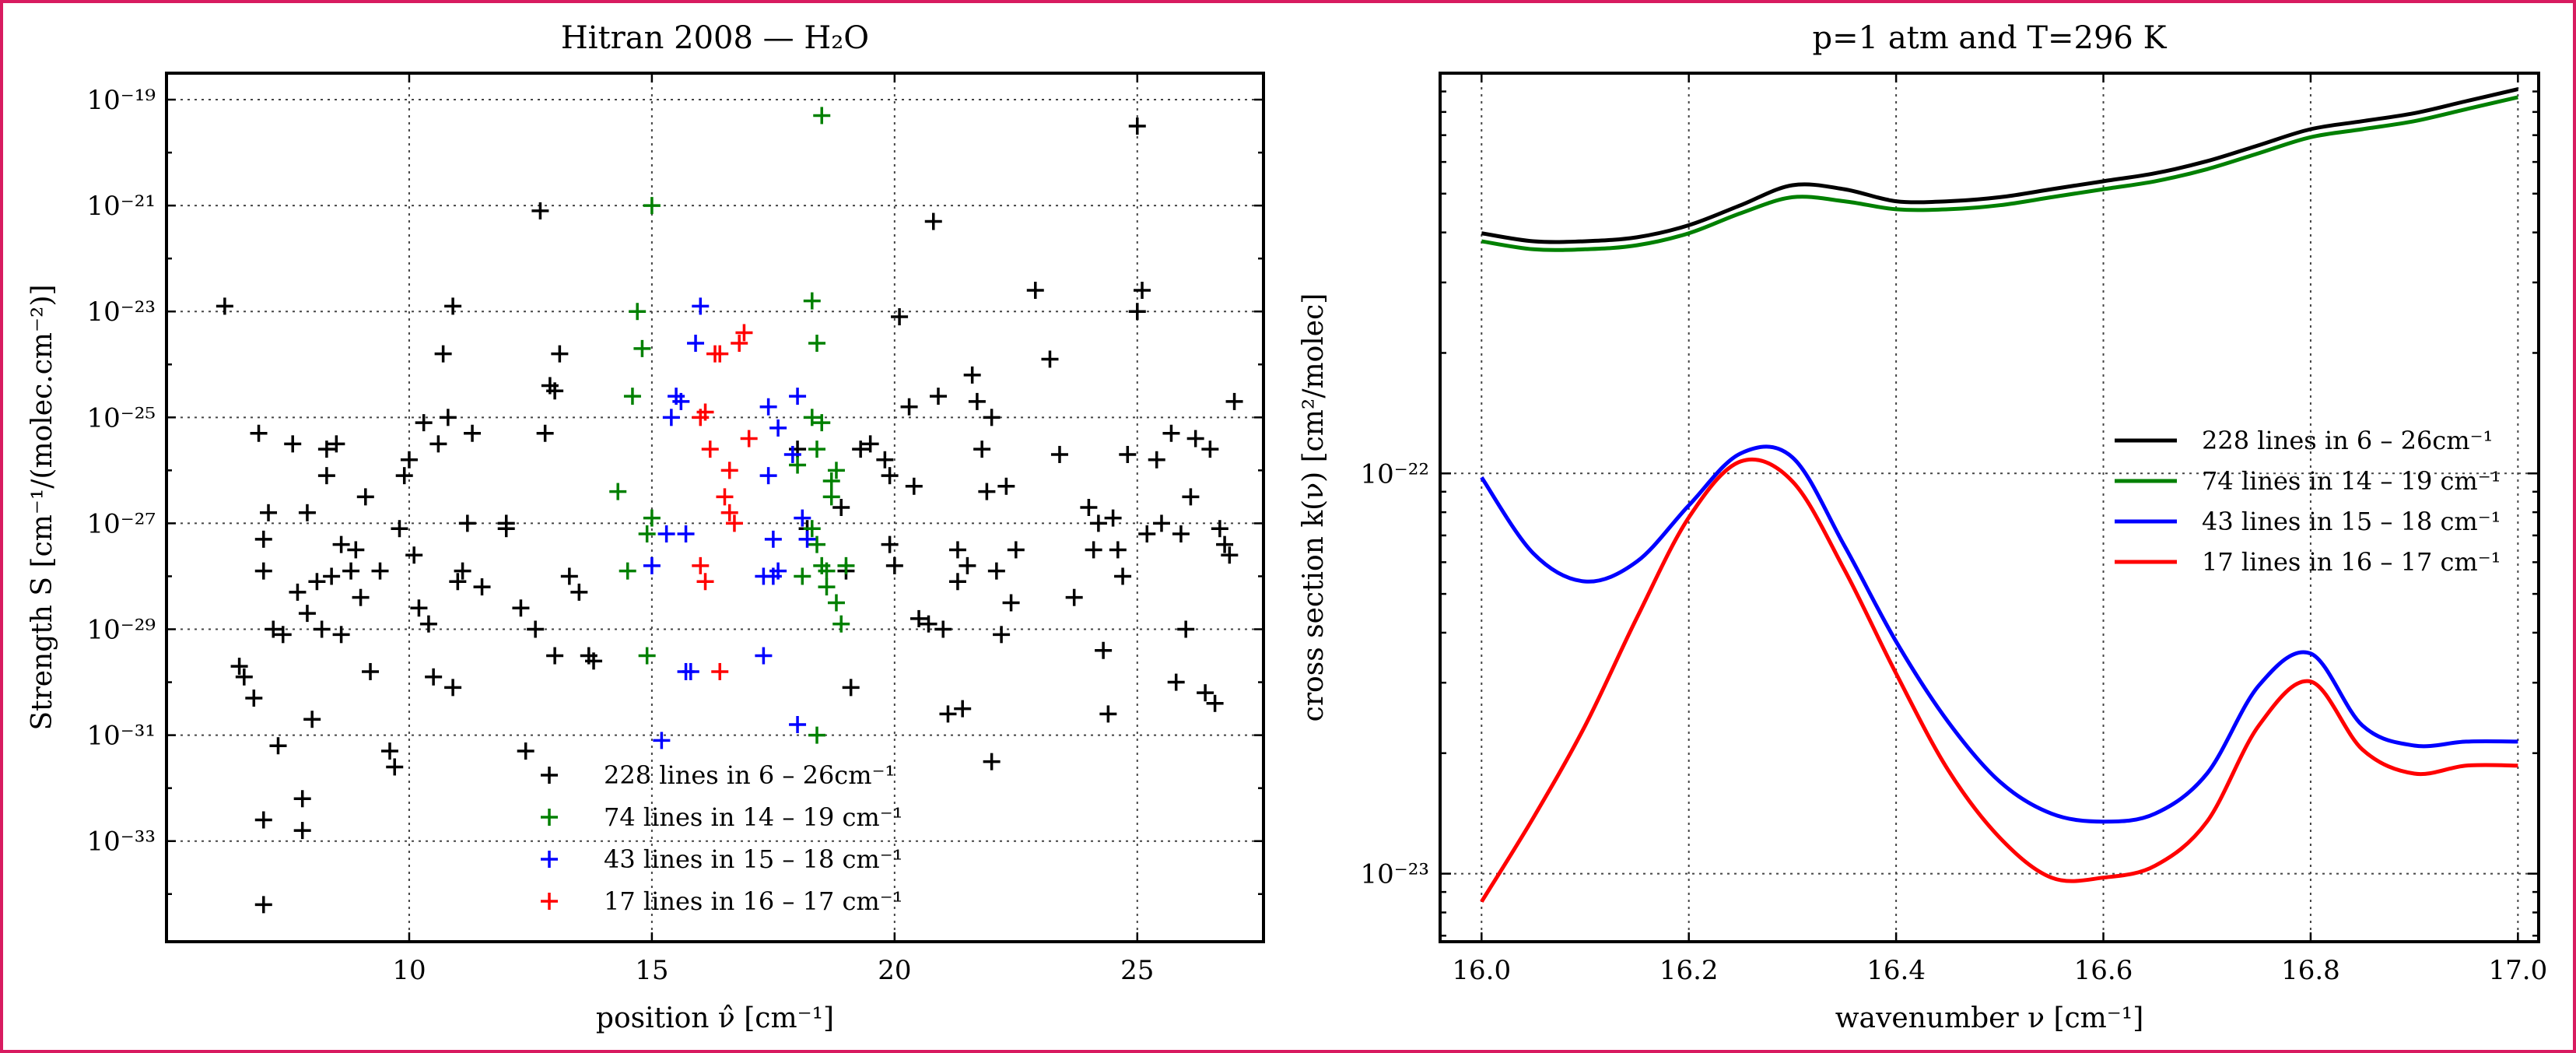 This screenshot has height=1053, width=2576. I want to click on right-legend-label: 17 lines in 16 – 17 cm⁻¹, so click(2351, 562).